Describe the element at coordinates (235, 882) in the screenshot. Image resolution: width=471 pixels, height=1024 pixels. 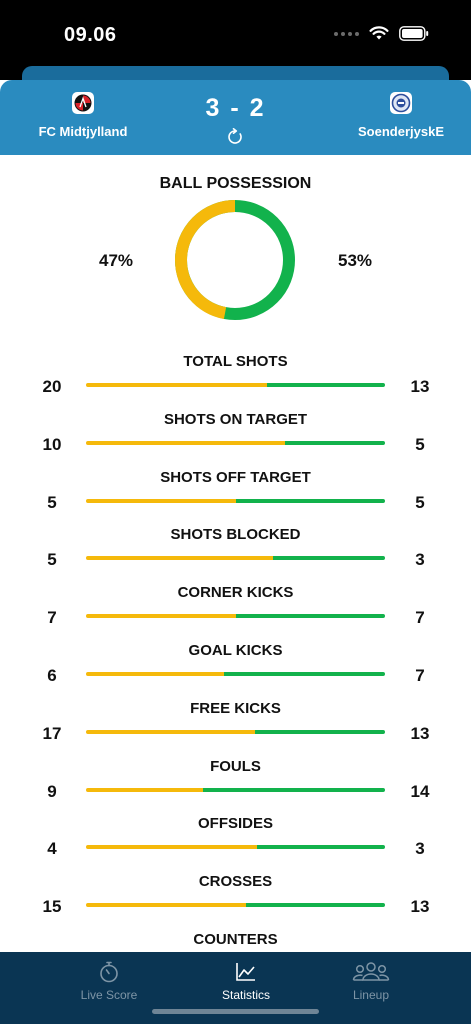
I see `stat-label: CROSSES` at that location.